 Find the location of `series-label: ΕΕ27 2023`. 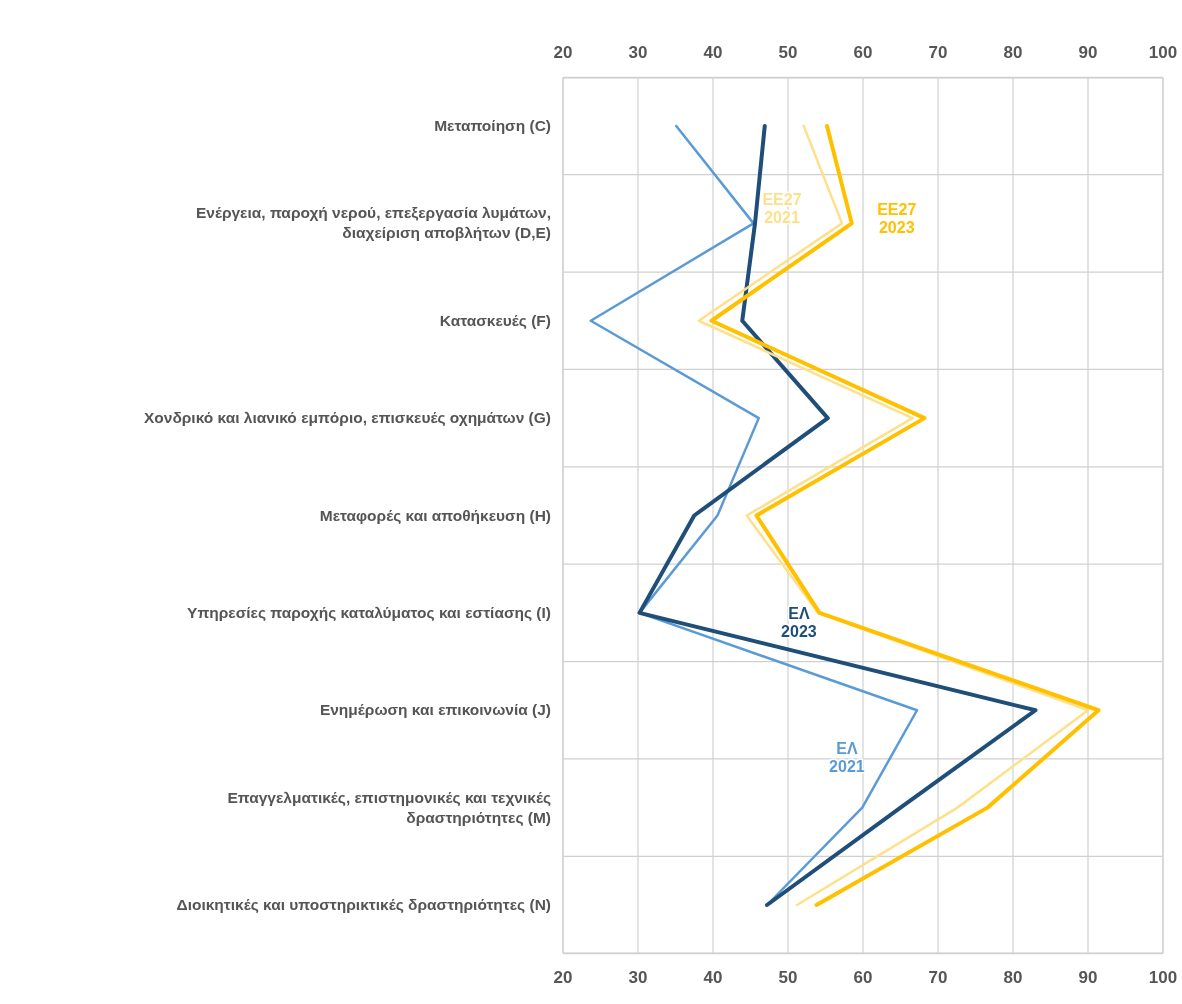

series-label: ΕΕ27 2023 is located at coordinates (897, 219).